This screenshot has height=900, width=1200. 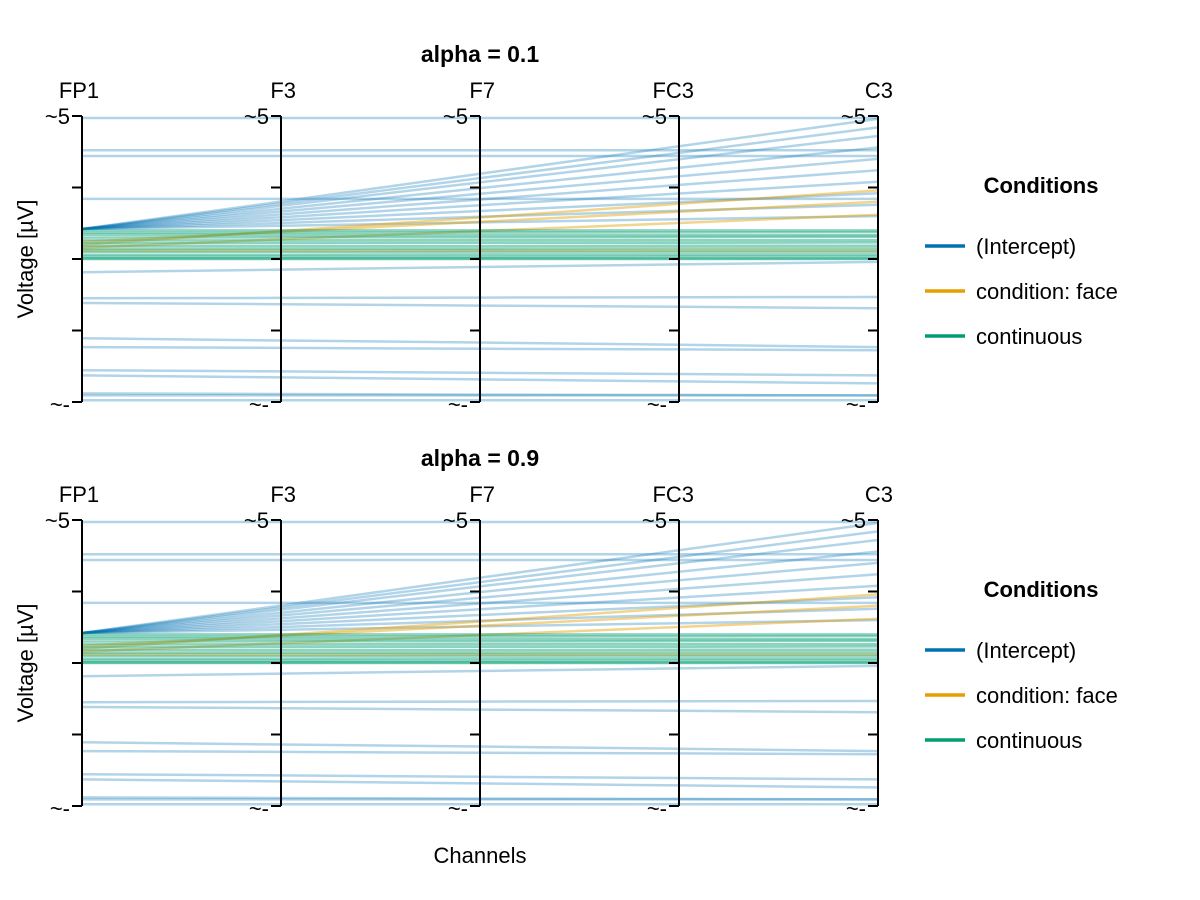 I want to click on panel-title: alpha = 0.1, so click(x=480, y=54).